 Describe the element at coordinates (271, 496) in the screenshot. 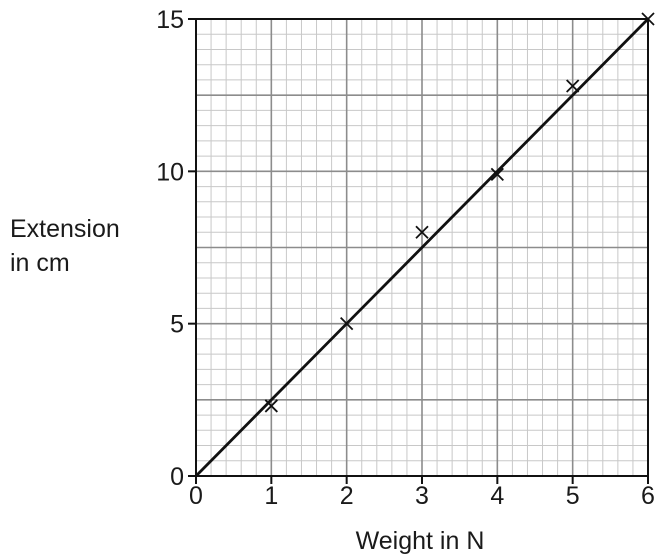

I see `x-tick-label: 1` at that location.